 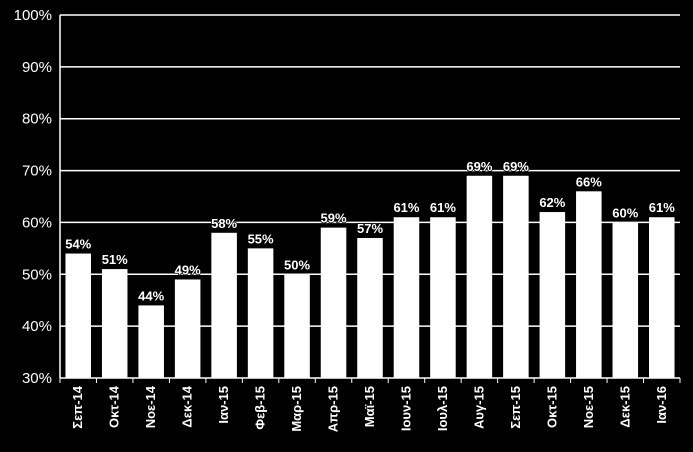 I want to click on x-tick-label: Οκτ-14, so click(x=114, y=406).